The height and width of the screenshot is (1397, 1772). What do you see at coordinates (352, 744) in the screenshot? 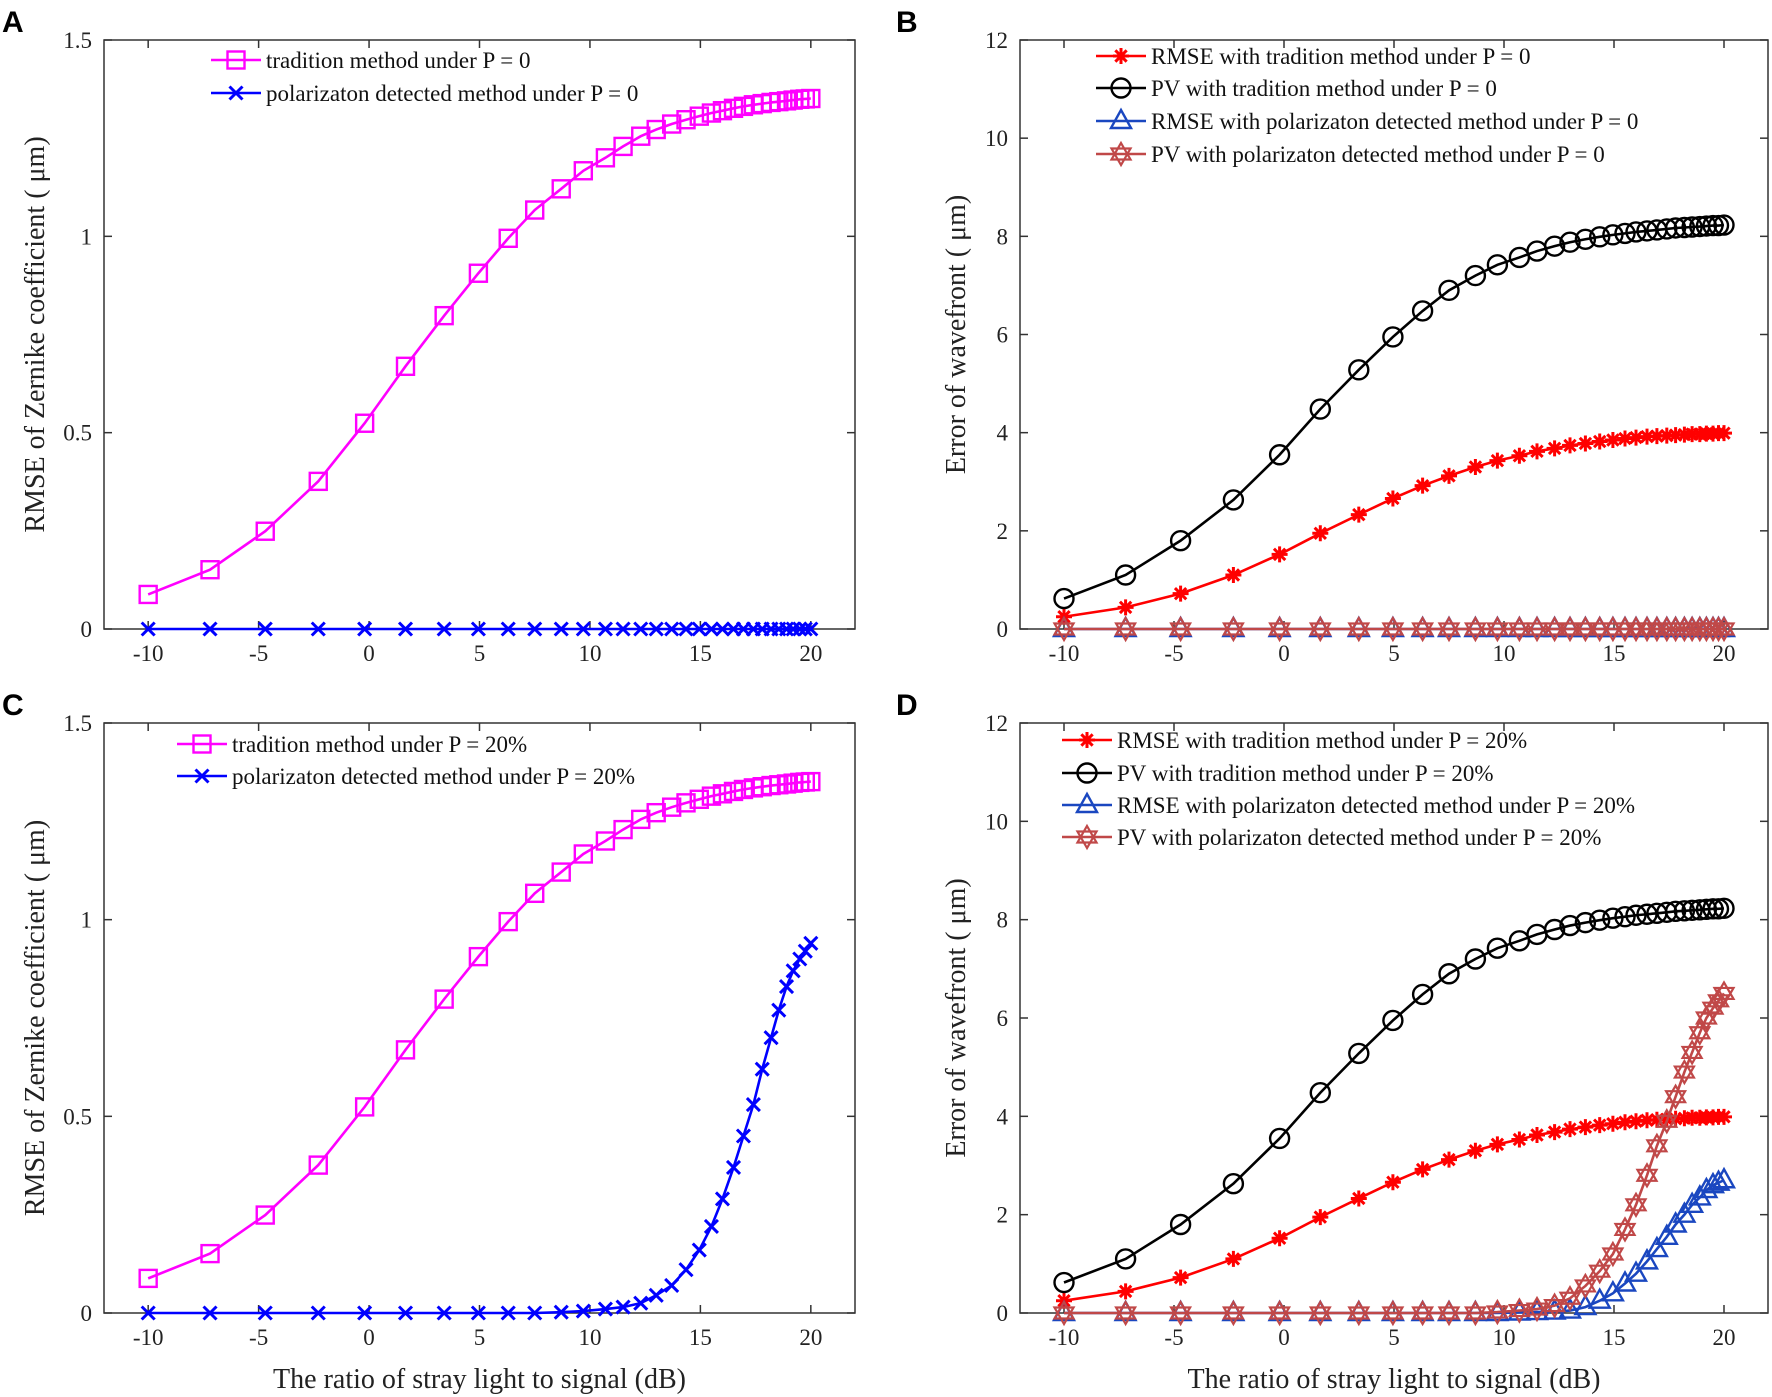
I see `legend-entry: tradition method under P = 20%` at bounding box center [352, 744].